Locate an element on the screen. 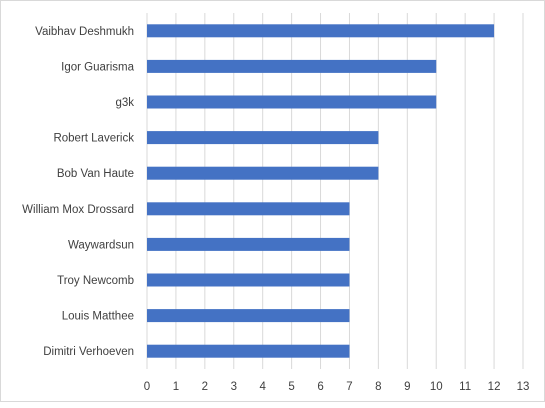 The height and width of the screenshot is (408, 545). x-tick-label: 6 is located at coordinates (320, 387).